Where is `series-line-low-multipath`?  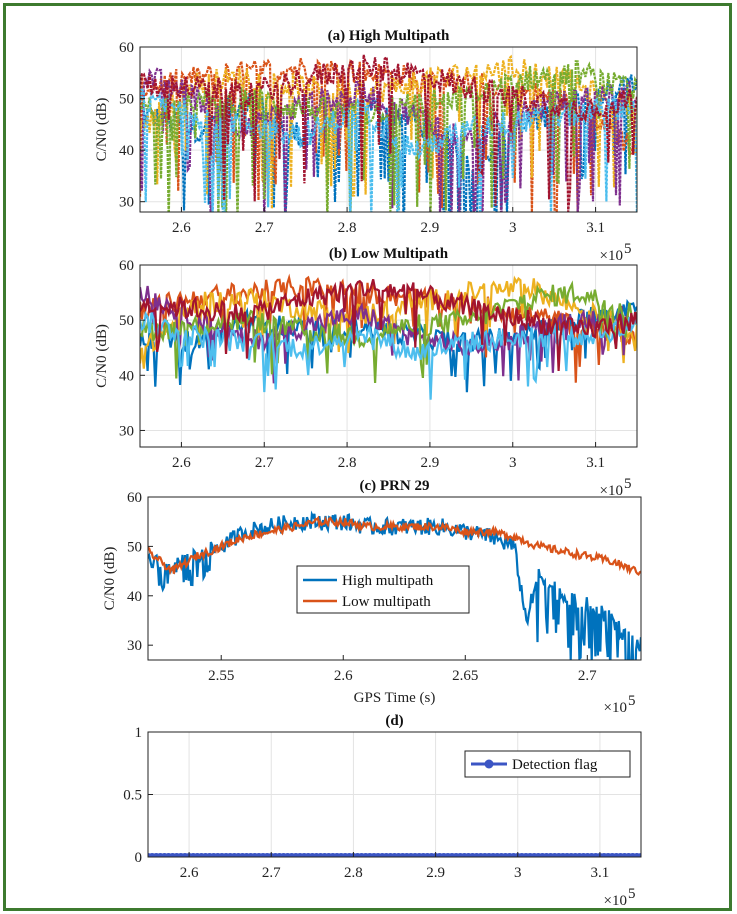 series-line-low-multipath is located at coordinates (394, 545).